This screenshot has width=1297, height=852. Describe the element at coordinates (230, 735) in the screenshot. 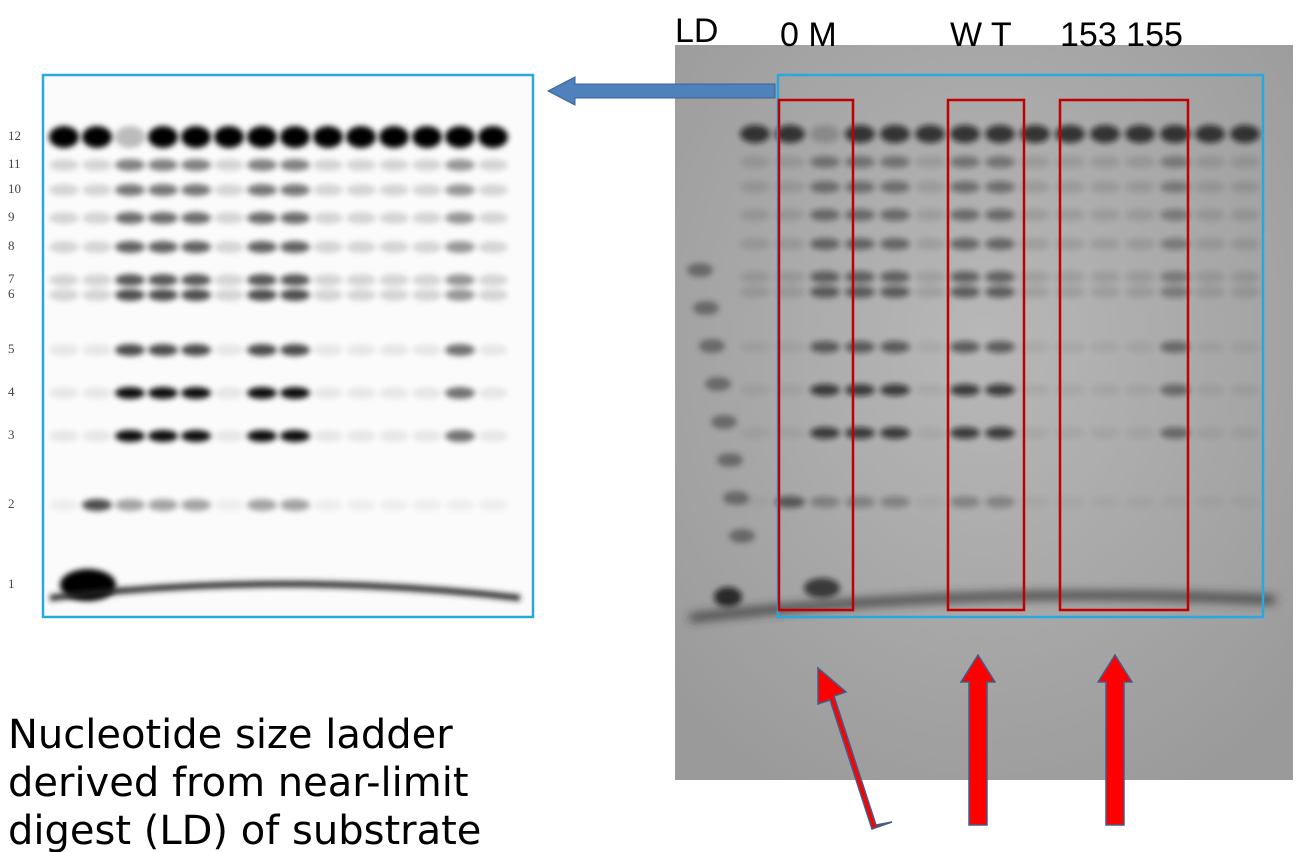

I see `caption-line: Nucleotide size ladder` at that location.